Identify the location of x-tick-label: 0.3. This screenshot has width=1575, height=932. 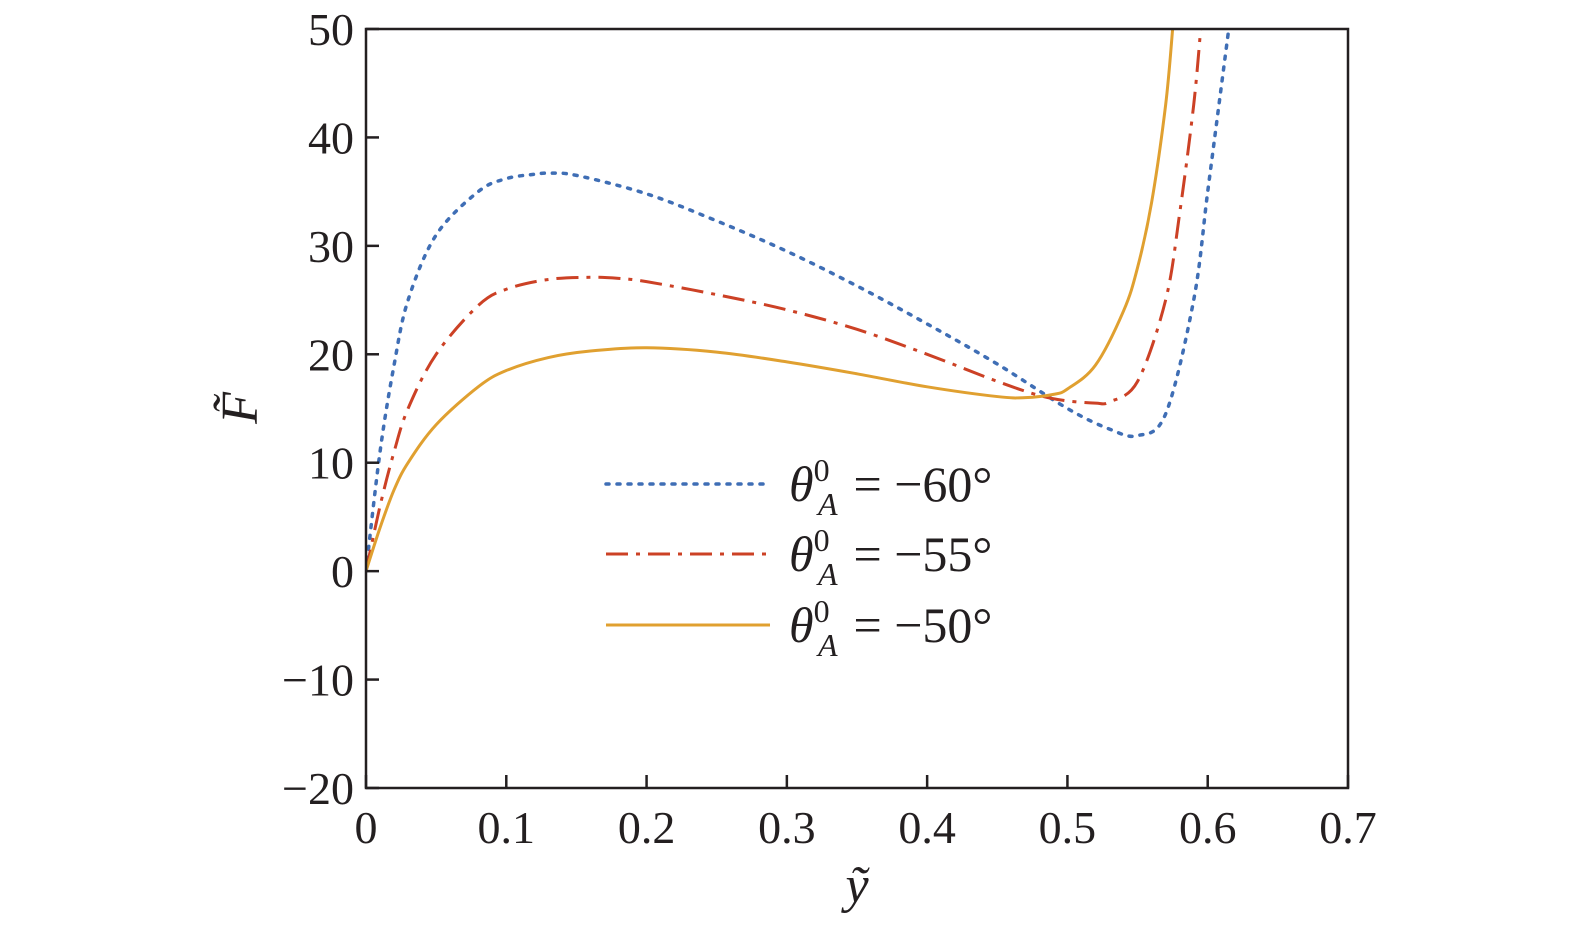
(787, 827).